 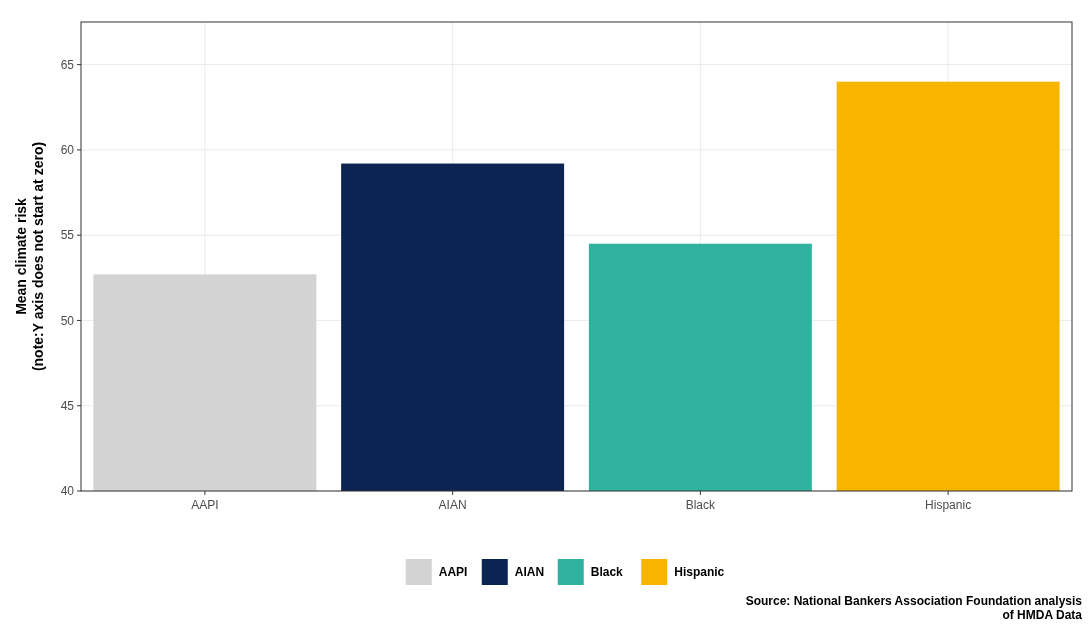 I want to click on y-axis-title: Mean climate risk (note:Y axis does not start at zero), so click(x=29, y=256).